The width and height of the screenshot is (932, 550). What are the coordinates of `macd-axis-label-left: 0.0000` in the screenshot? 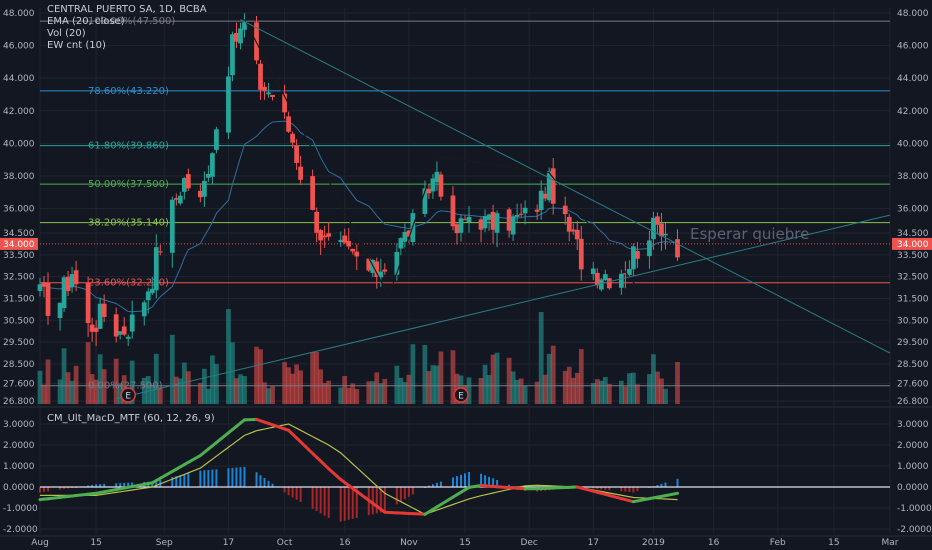 It's located at (19, 488).